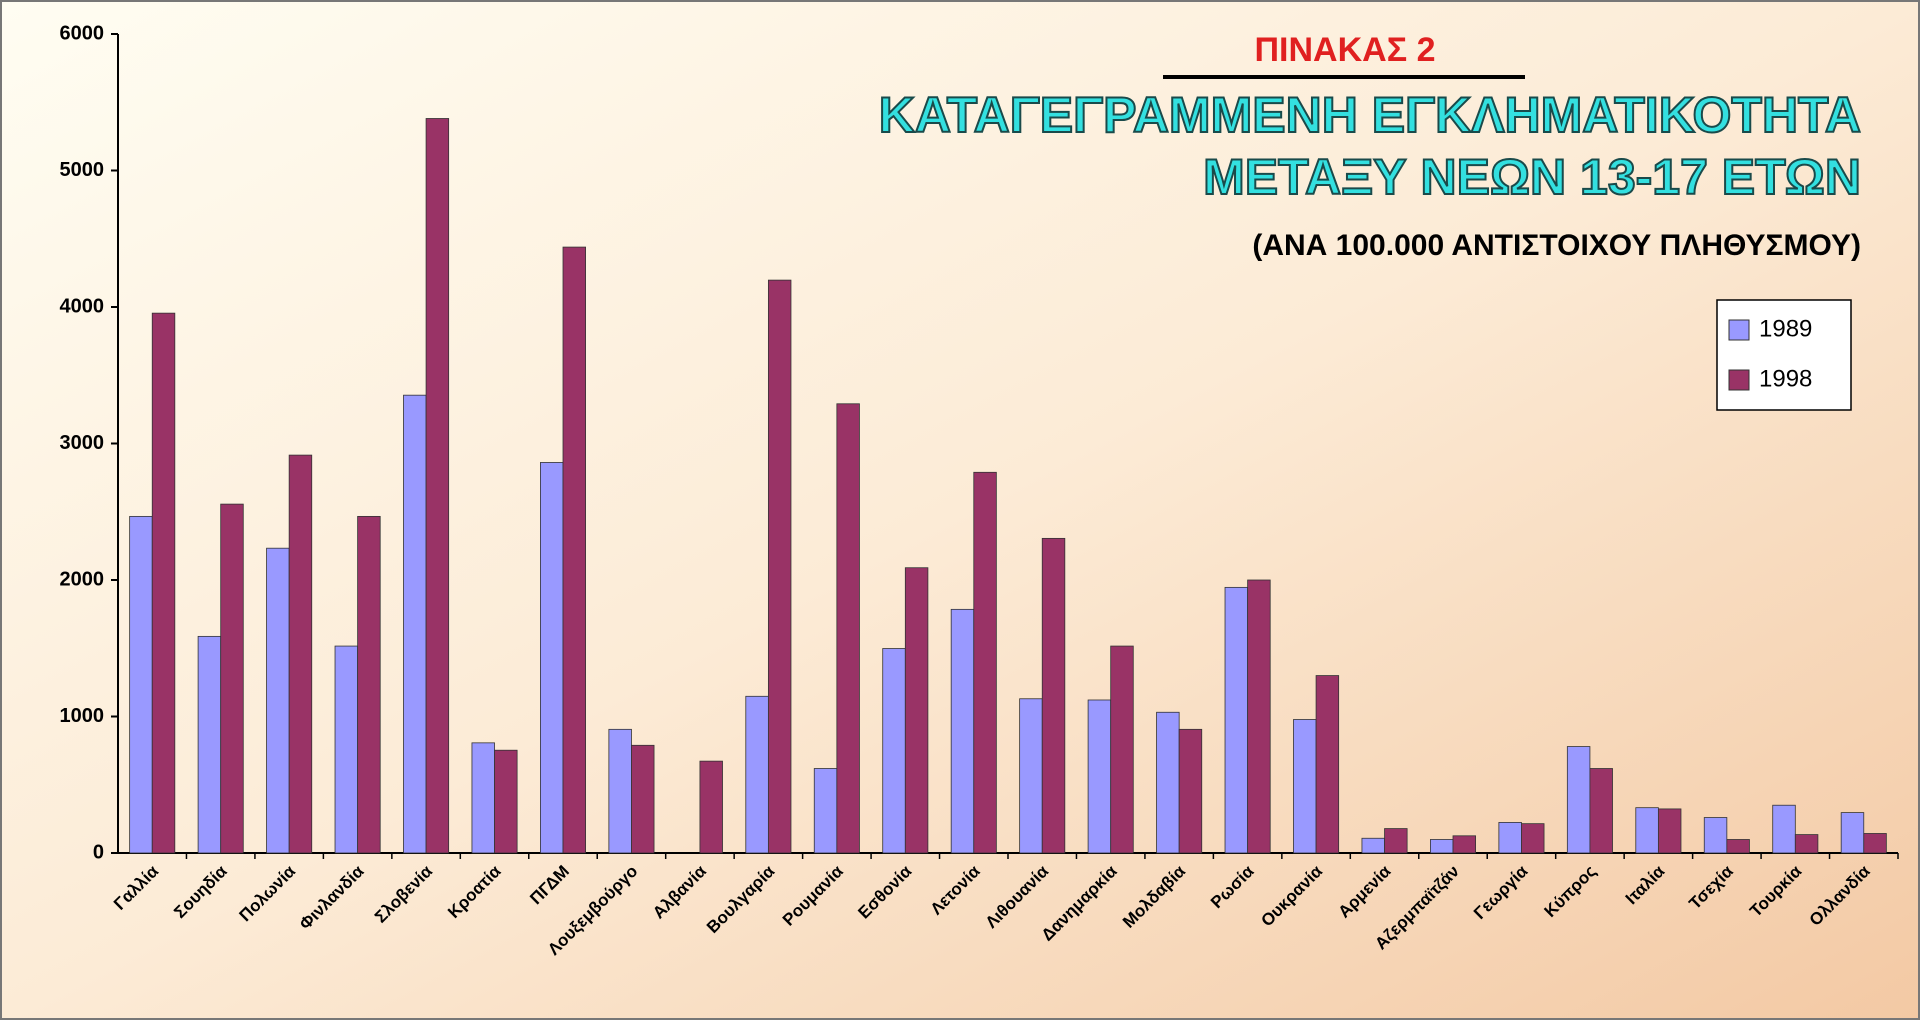 This screenshot has height=1020, width=1920. I want to click on y-tick-label: 4000, so click(82, 306).